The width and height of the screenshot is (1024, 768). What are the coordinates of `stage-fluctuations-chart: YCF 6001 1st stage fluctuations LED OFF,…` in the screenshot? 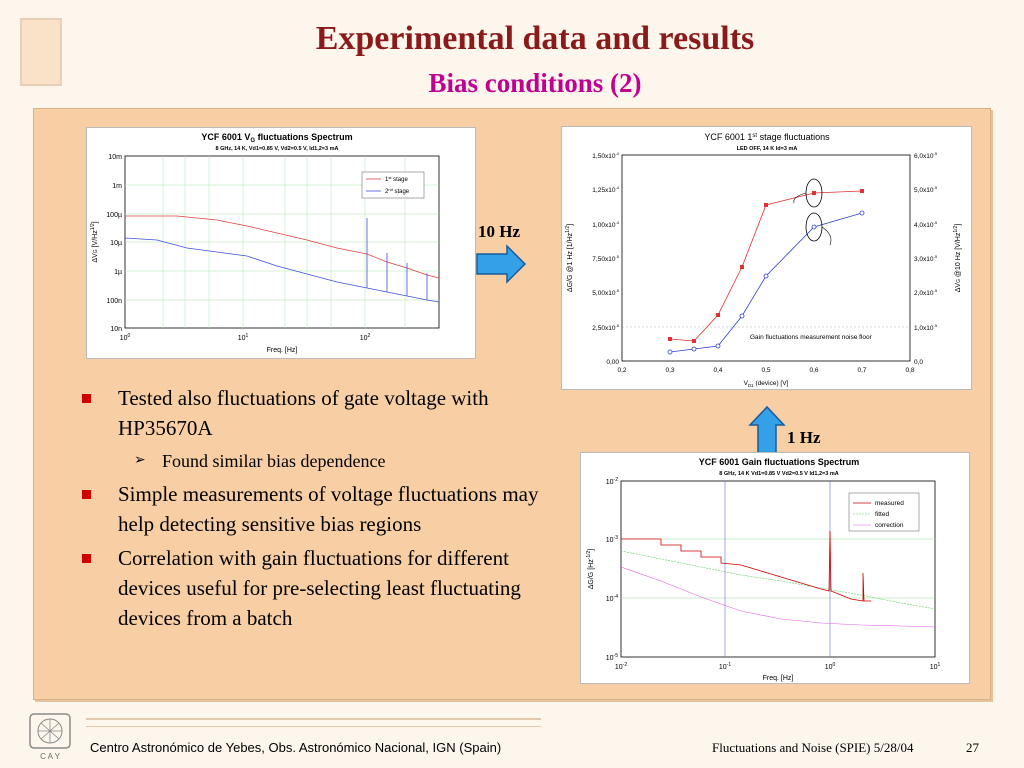 It's located at (766, 258).